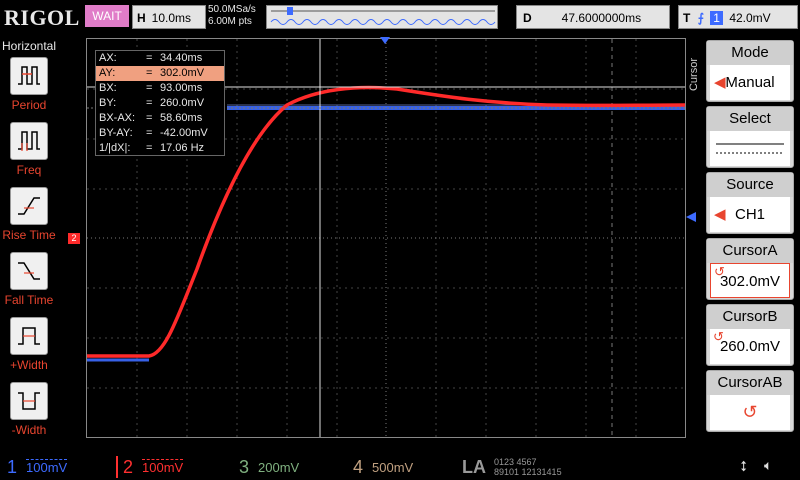 The height and width of the screenshot is (480, 800). I want to click on measure-rise-time-button: Rise Time, so click(29, 219).